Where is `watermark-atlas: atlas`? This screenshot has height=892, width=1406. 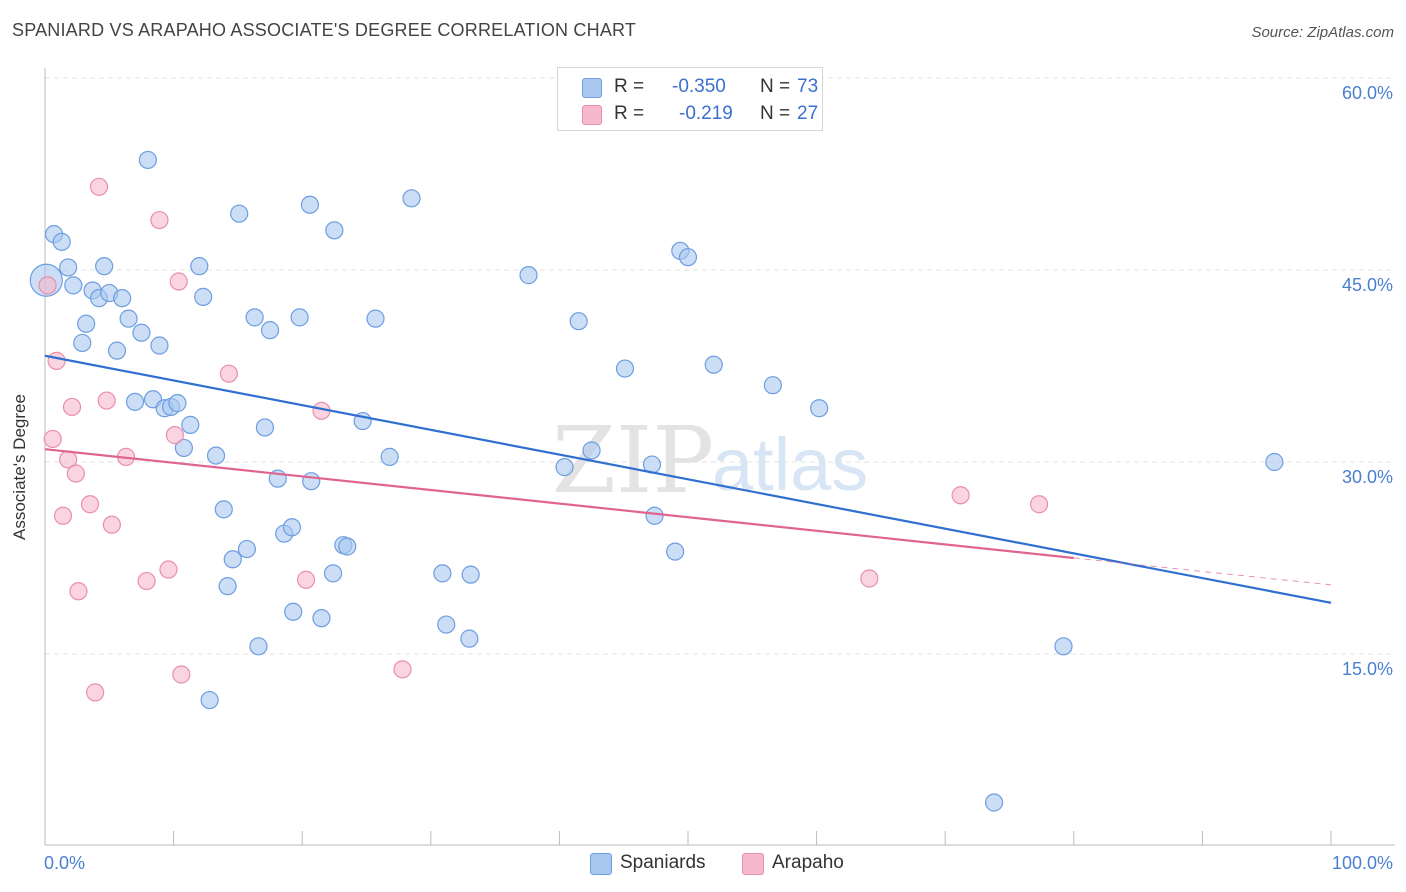 watermark-atlas: atlas is located at coordinates (790, 464).